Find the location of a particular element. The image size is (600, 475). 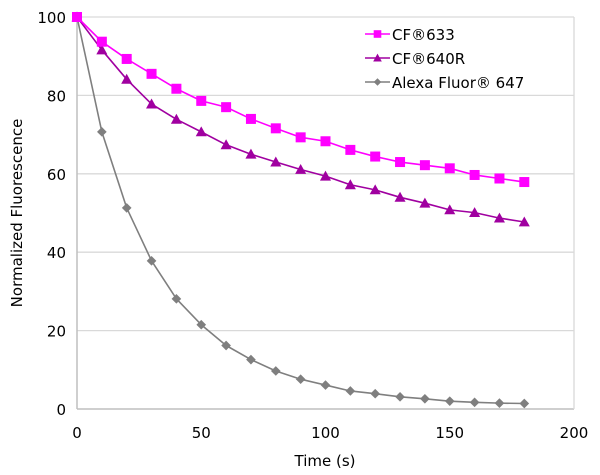

legend-label: Alexa Fluor® 647 is located at coordinates (458, 83).